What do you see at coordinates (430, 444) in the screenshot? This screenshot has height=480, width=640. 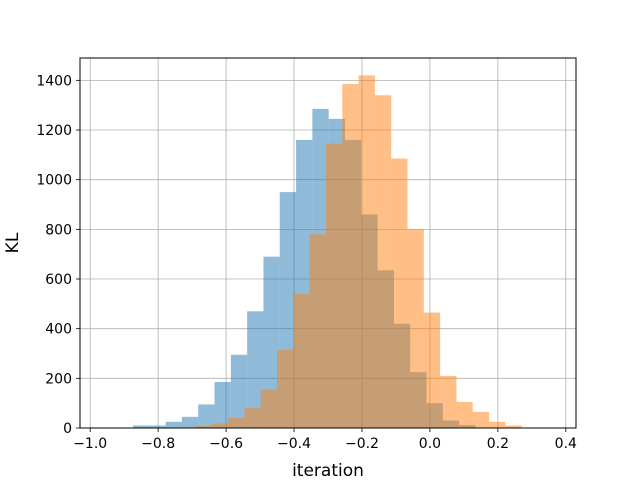 I see `x-tick-label: 0.0` at bounding box center [430, 444].